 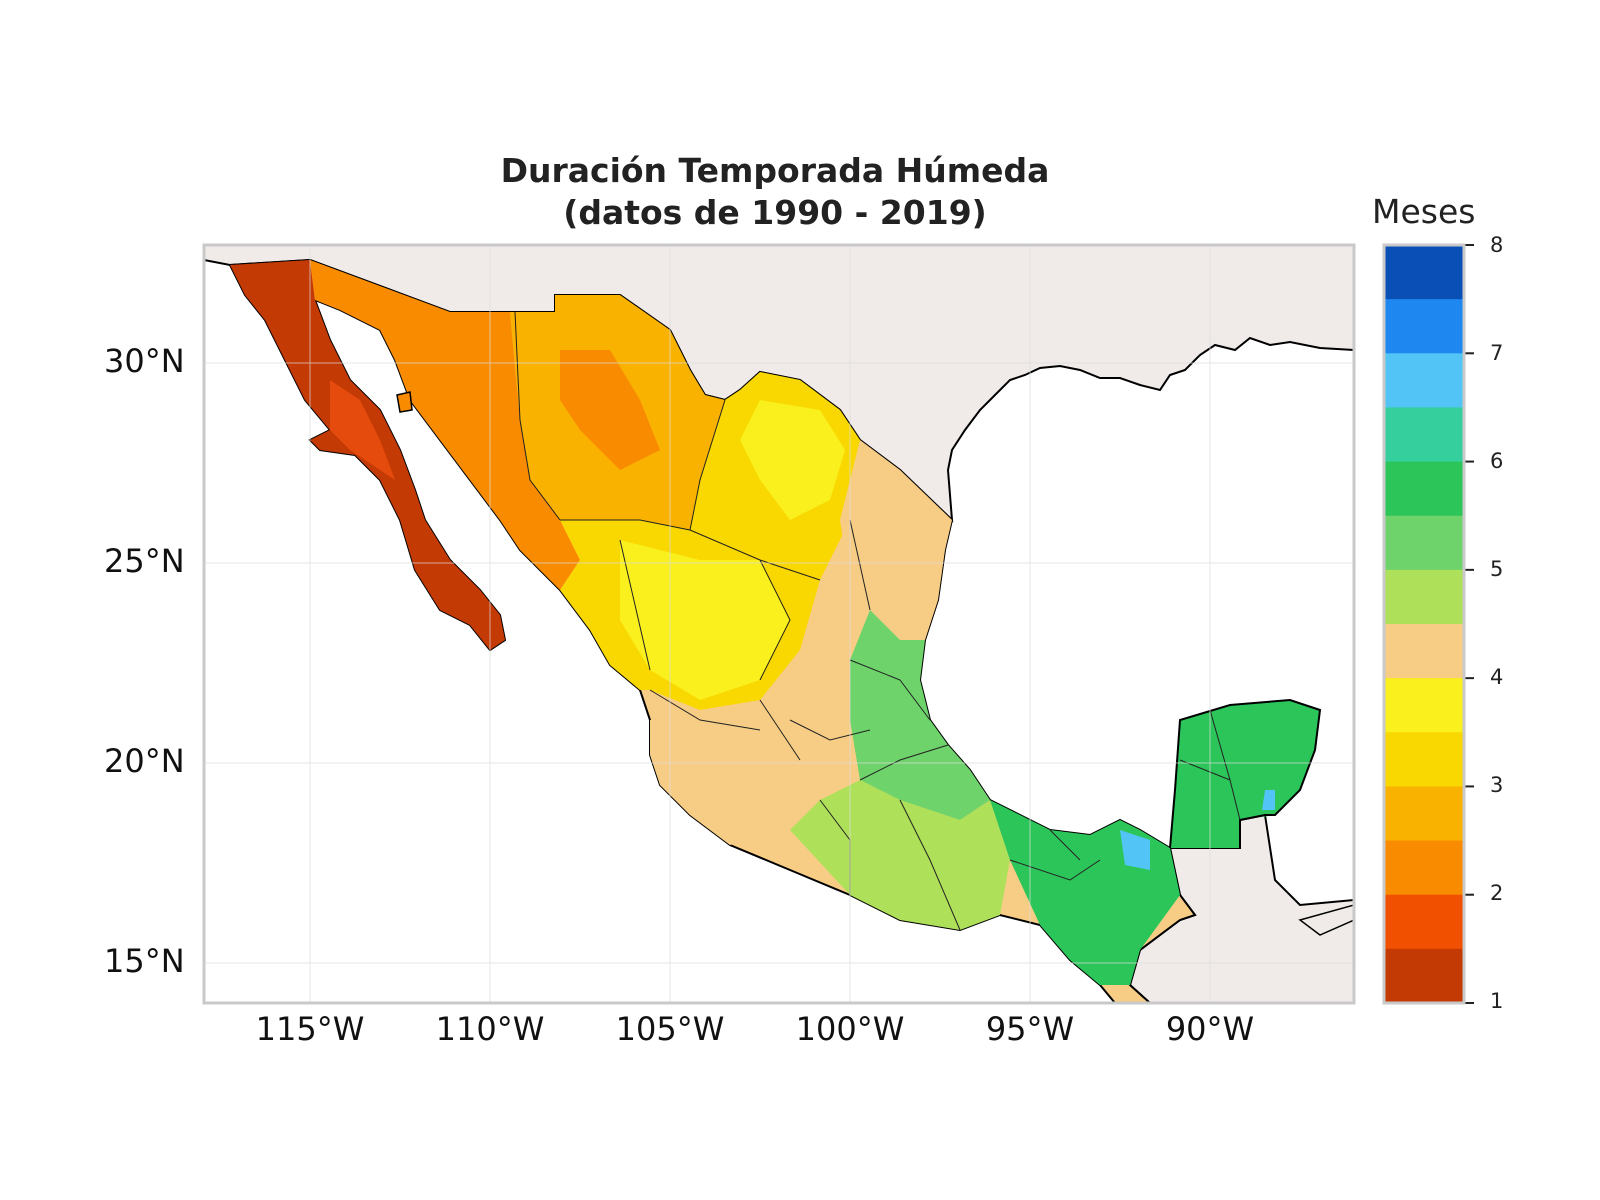 I want to click on y-tick-15n: 15°N, so click(x=144, y=961).